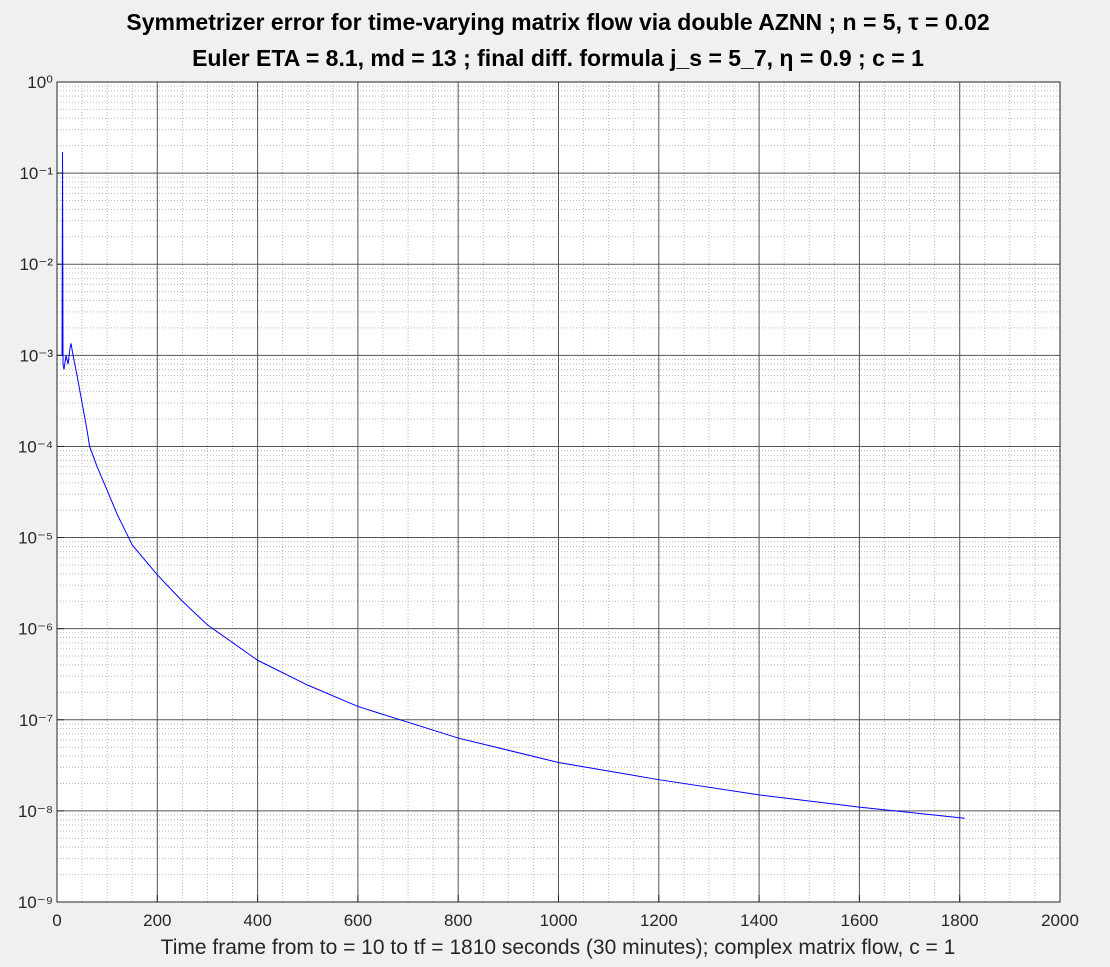 This screenshot has width=1110, height=967. I want to click on y-tick-label: 10⁻⁵, so click(35, 538).